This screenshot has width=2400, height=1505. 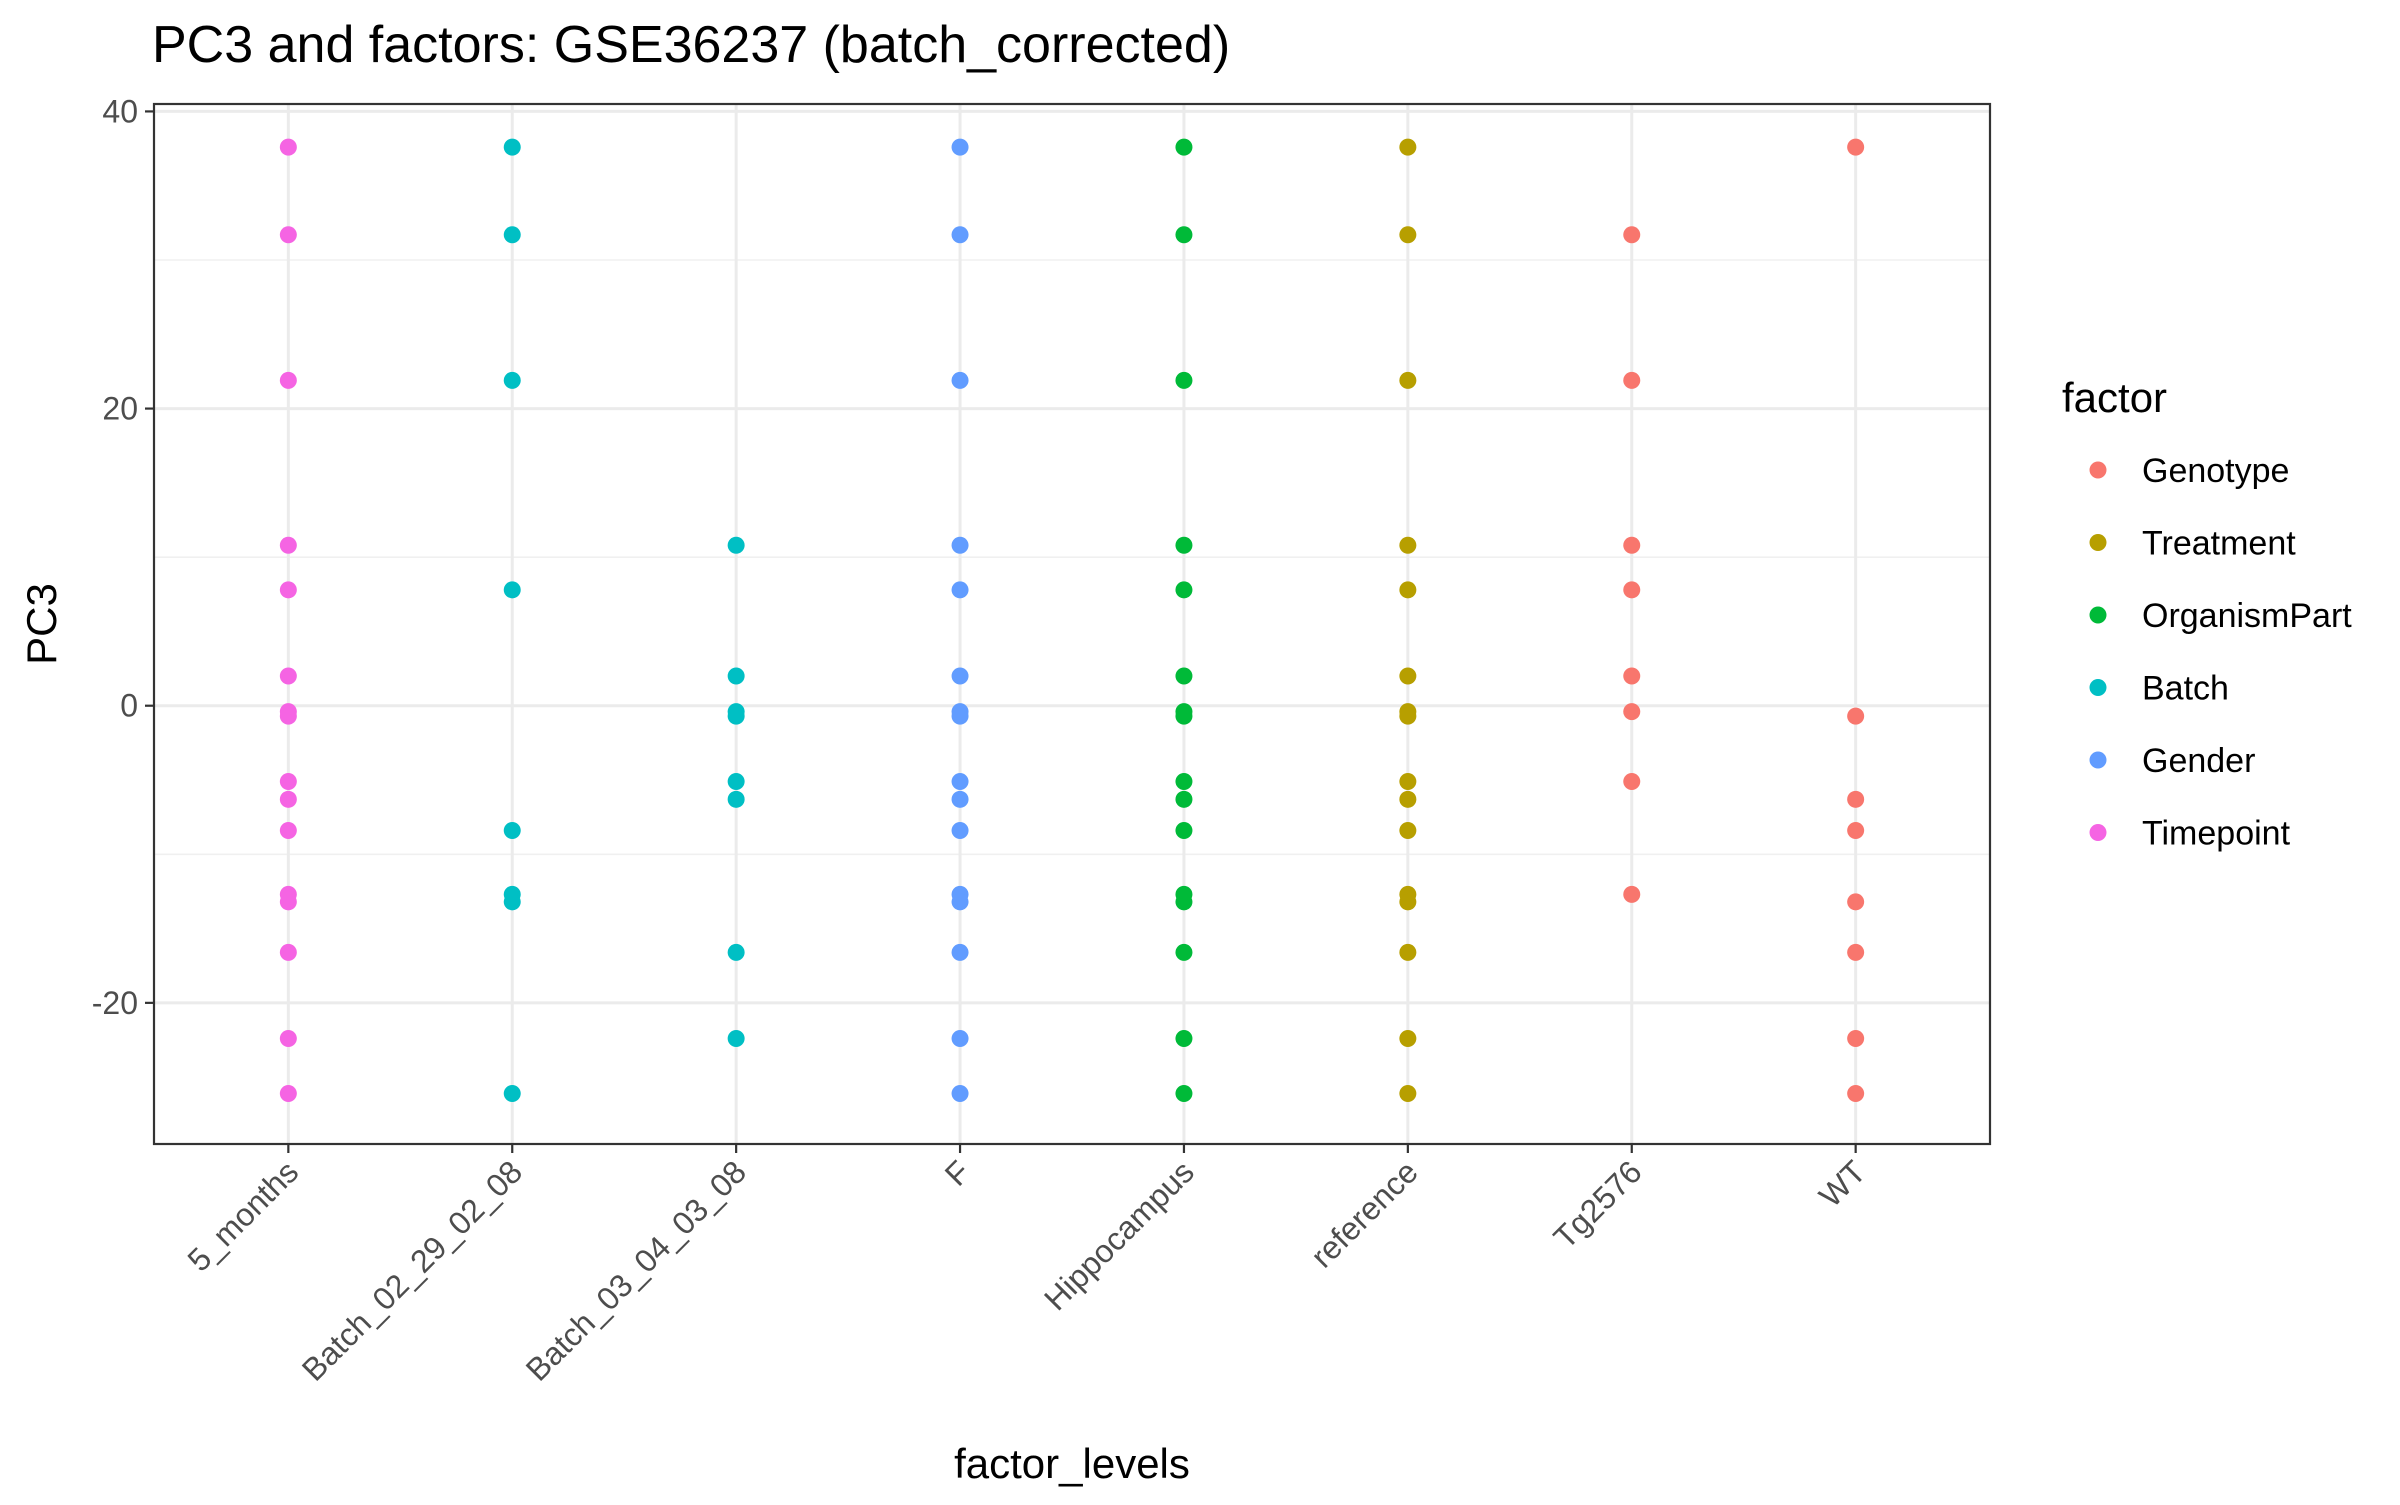 What do you see at coordinates (1598, 1204) in the screenshot?
I see `x-tick-label: Tg2576` at bounding box center [1598, 1204].